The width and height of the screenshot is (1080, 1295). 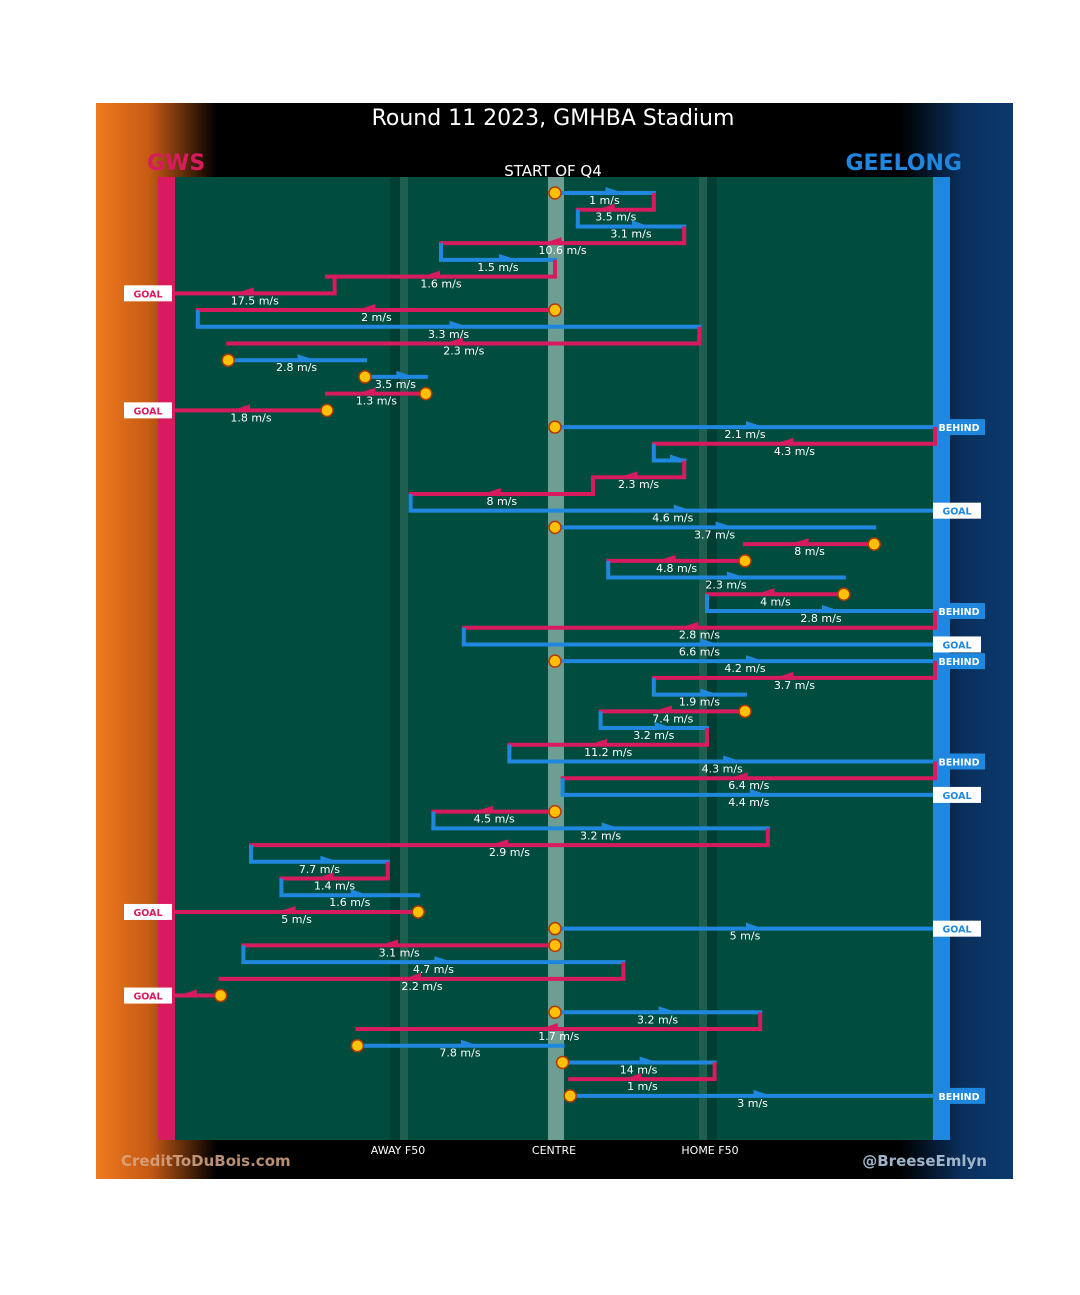 I want to click on speed-label: 4.4 m/s, so click(x=748, y=802).